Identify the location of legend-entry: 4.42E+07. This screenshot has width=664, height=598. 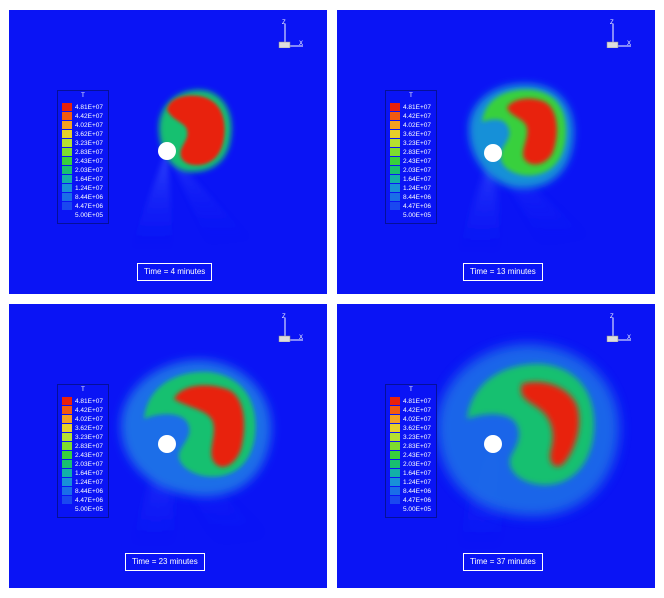
(82, 410).